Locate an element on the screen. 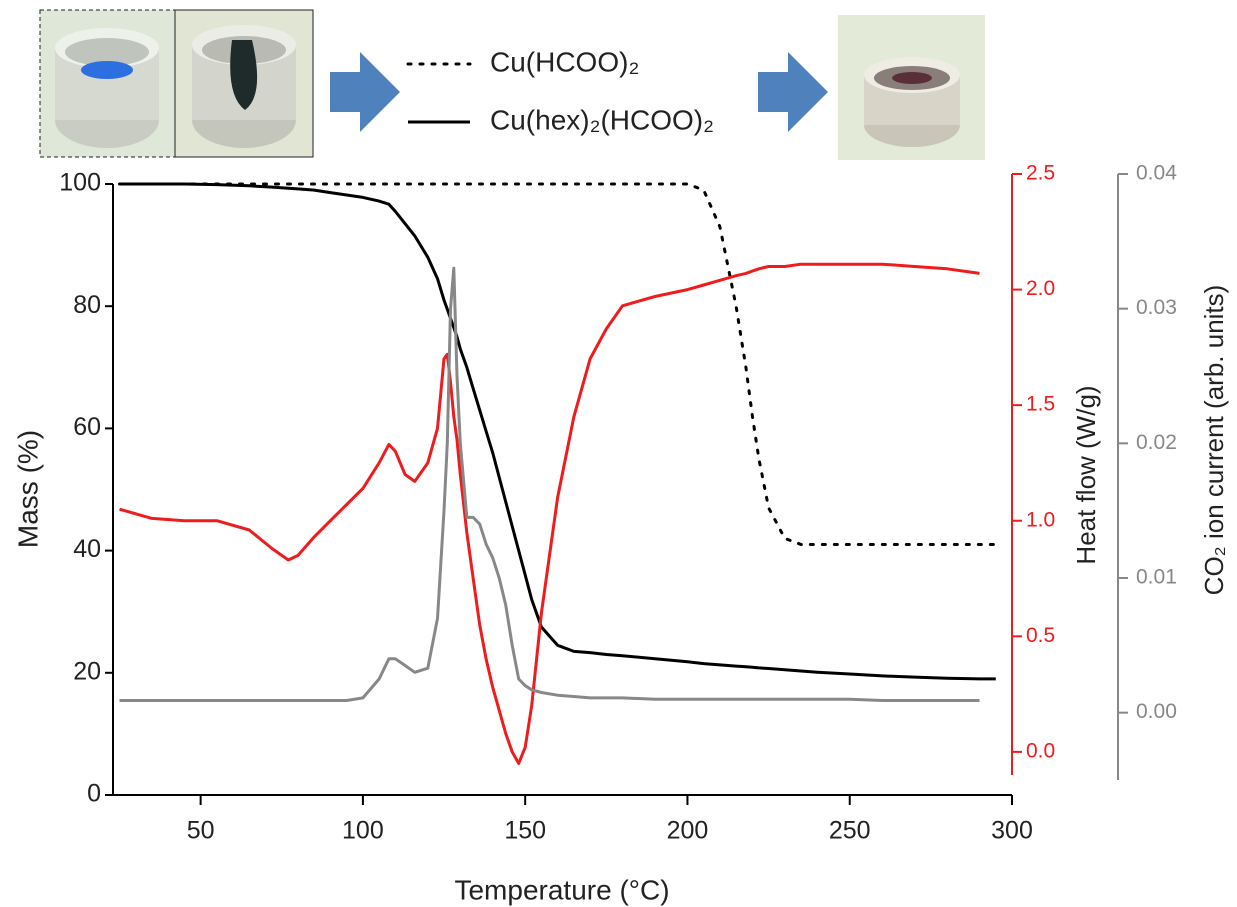  photo-blue-crystals is located at coordinates (107, 83).